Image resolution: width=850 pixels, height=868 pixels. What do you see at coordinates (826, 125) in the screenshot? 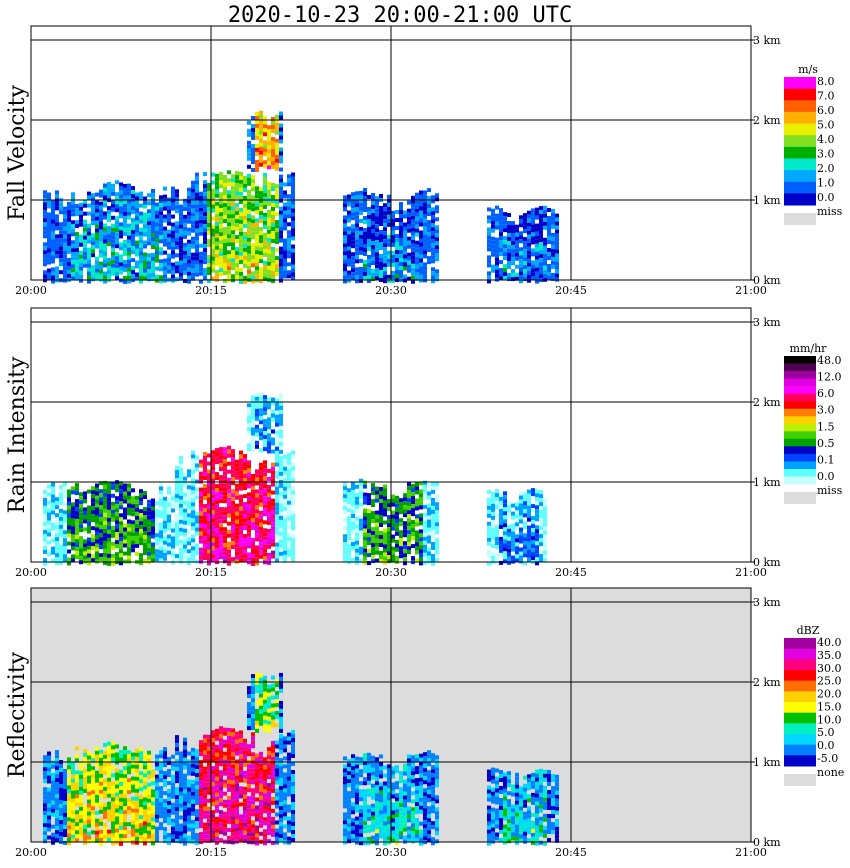
I see `colorbar-label: 5.0` at bounding box center [826, 125].